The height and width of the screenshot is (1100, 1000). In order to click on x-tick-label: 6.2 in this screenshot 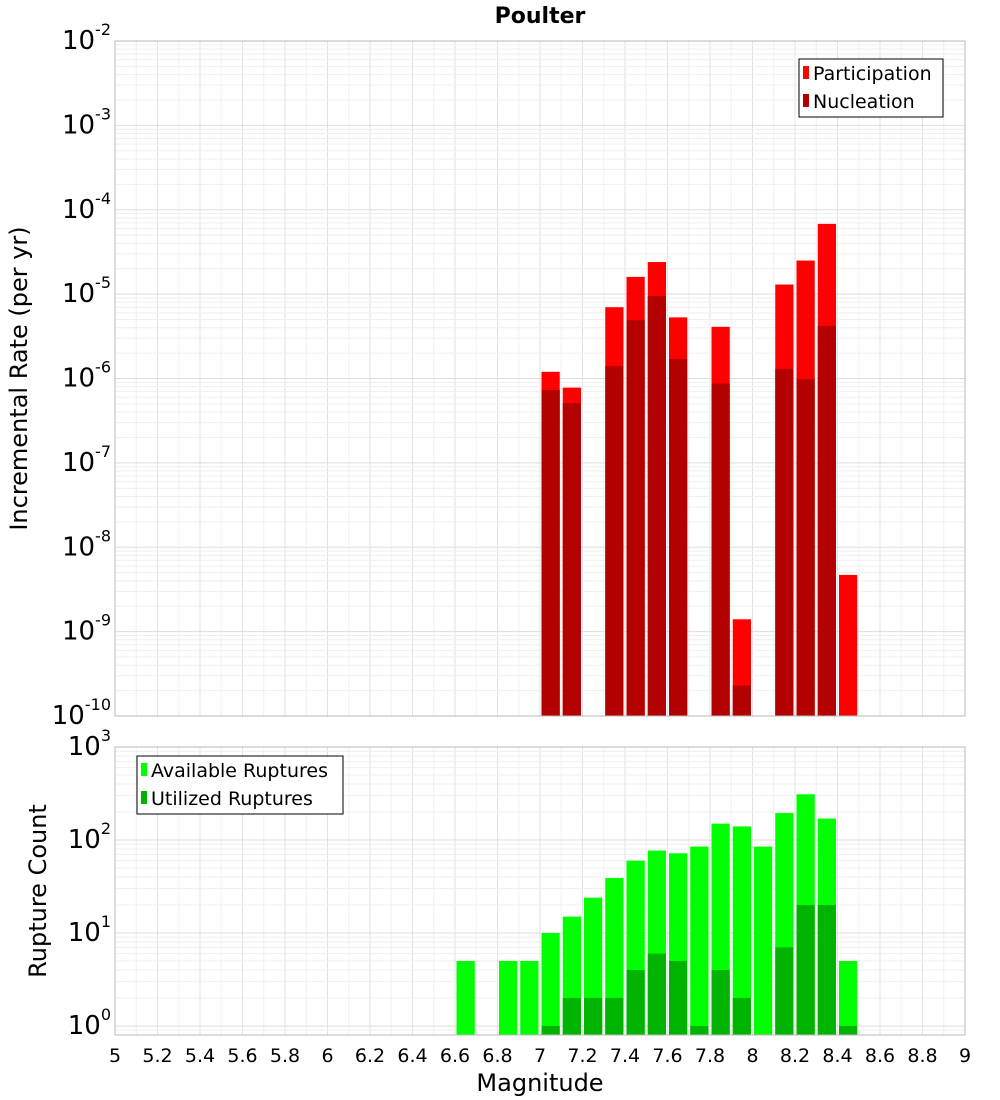, I will do `click(370, 1056)`.